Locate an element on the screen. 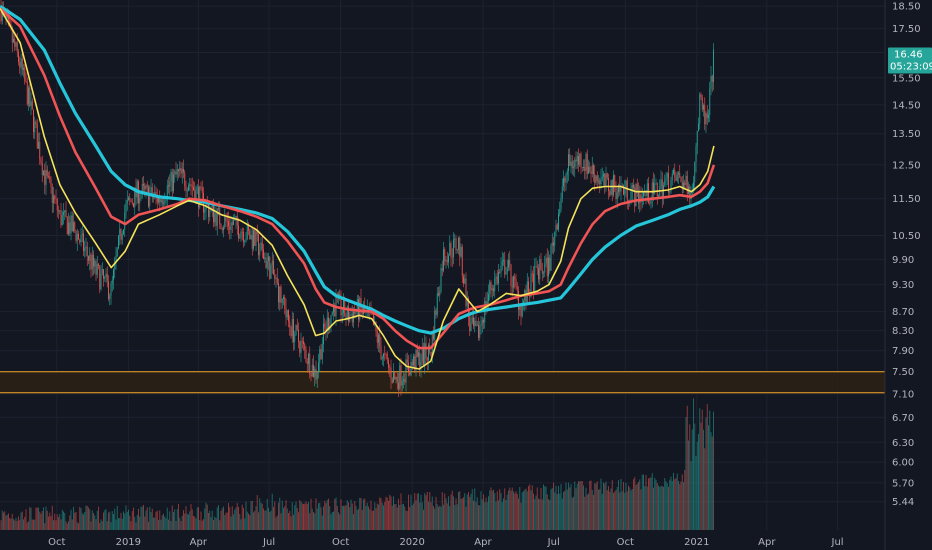 This screenshot has width=932, height=550. time-tick-label: Jul is located at coordinates (553, 542).